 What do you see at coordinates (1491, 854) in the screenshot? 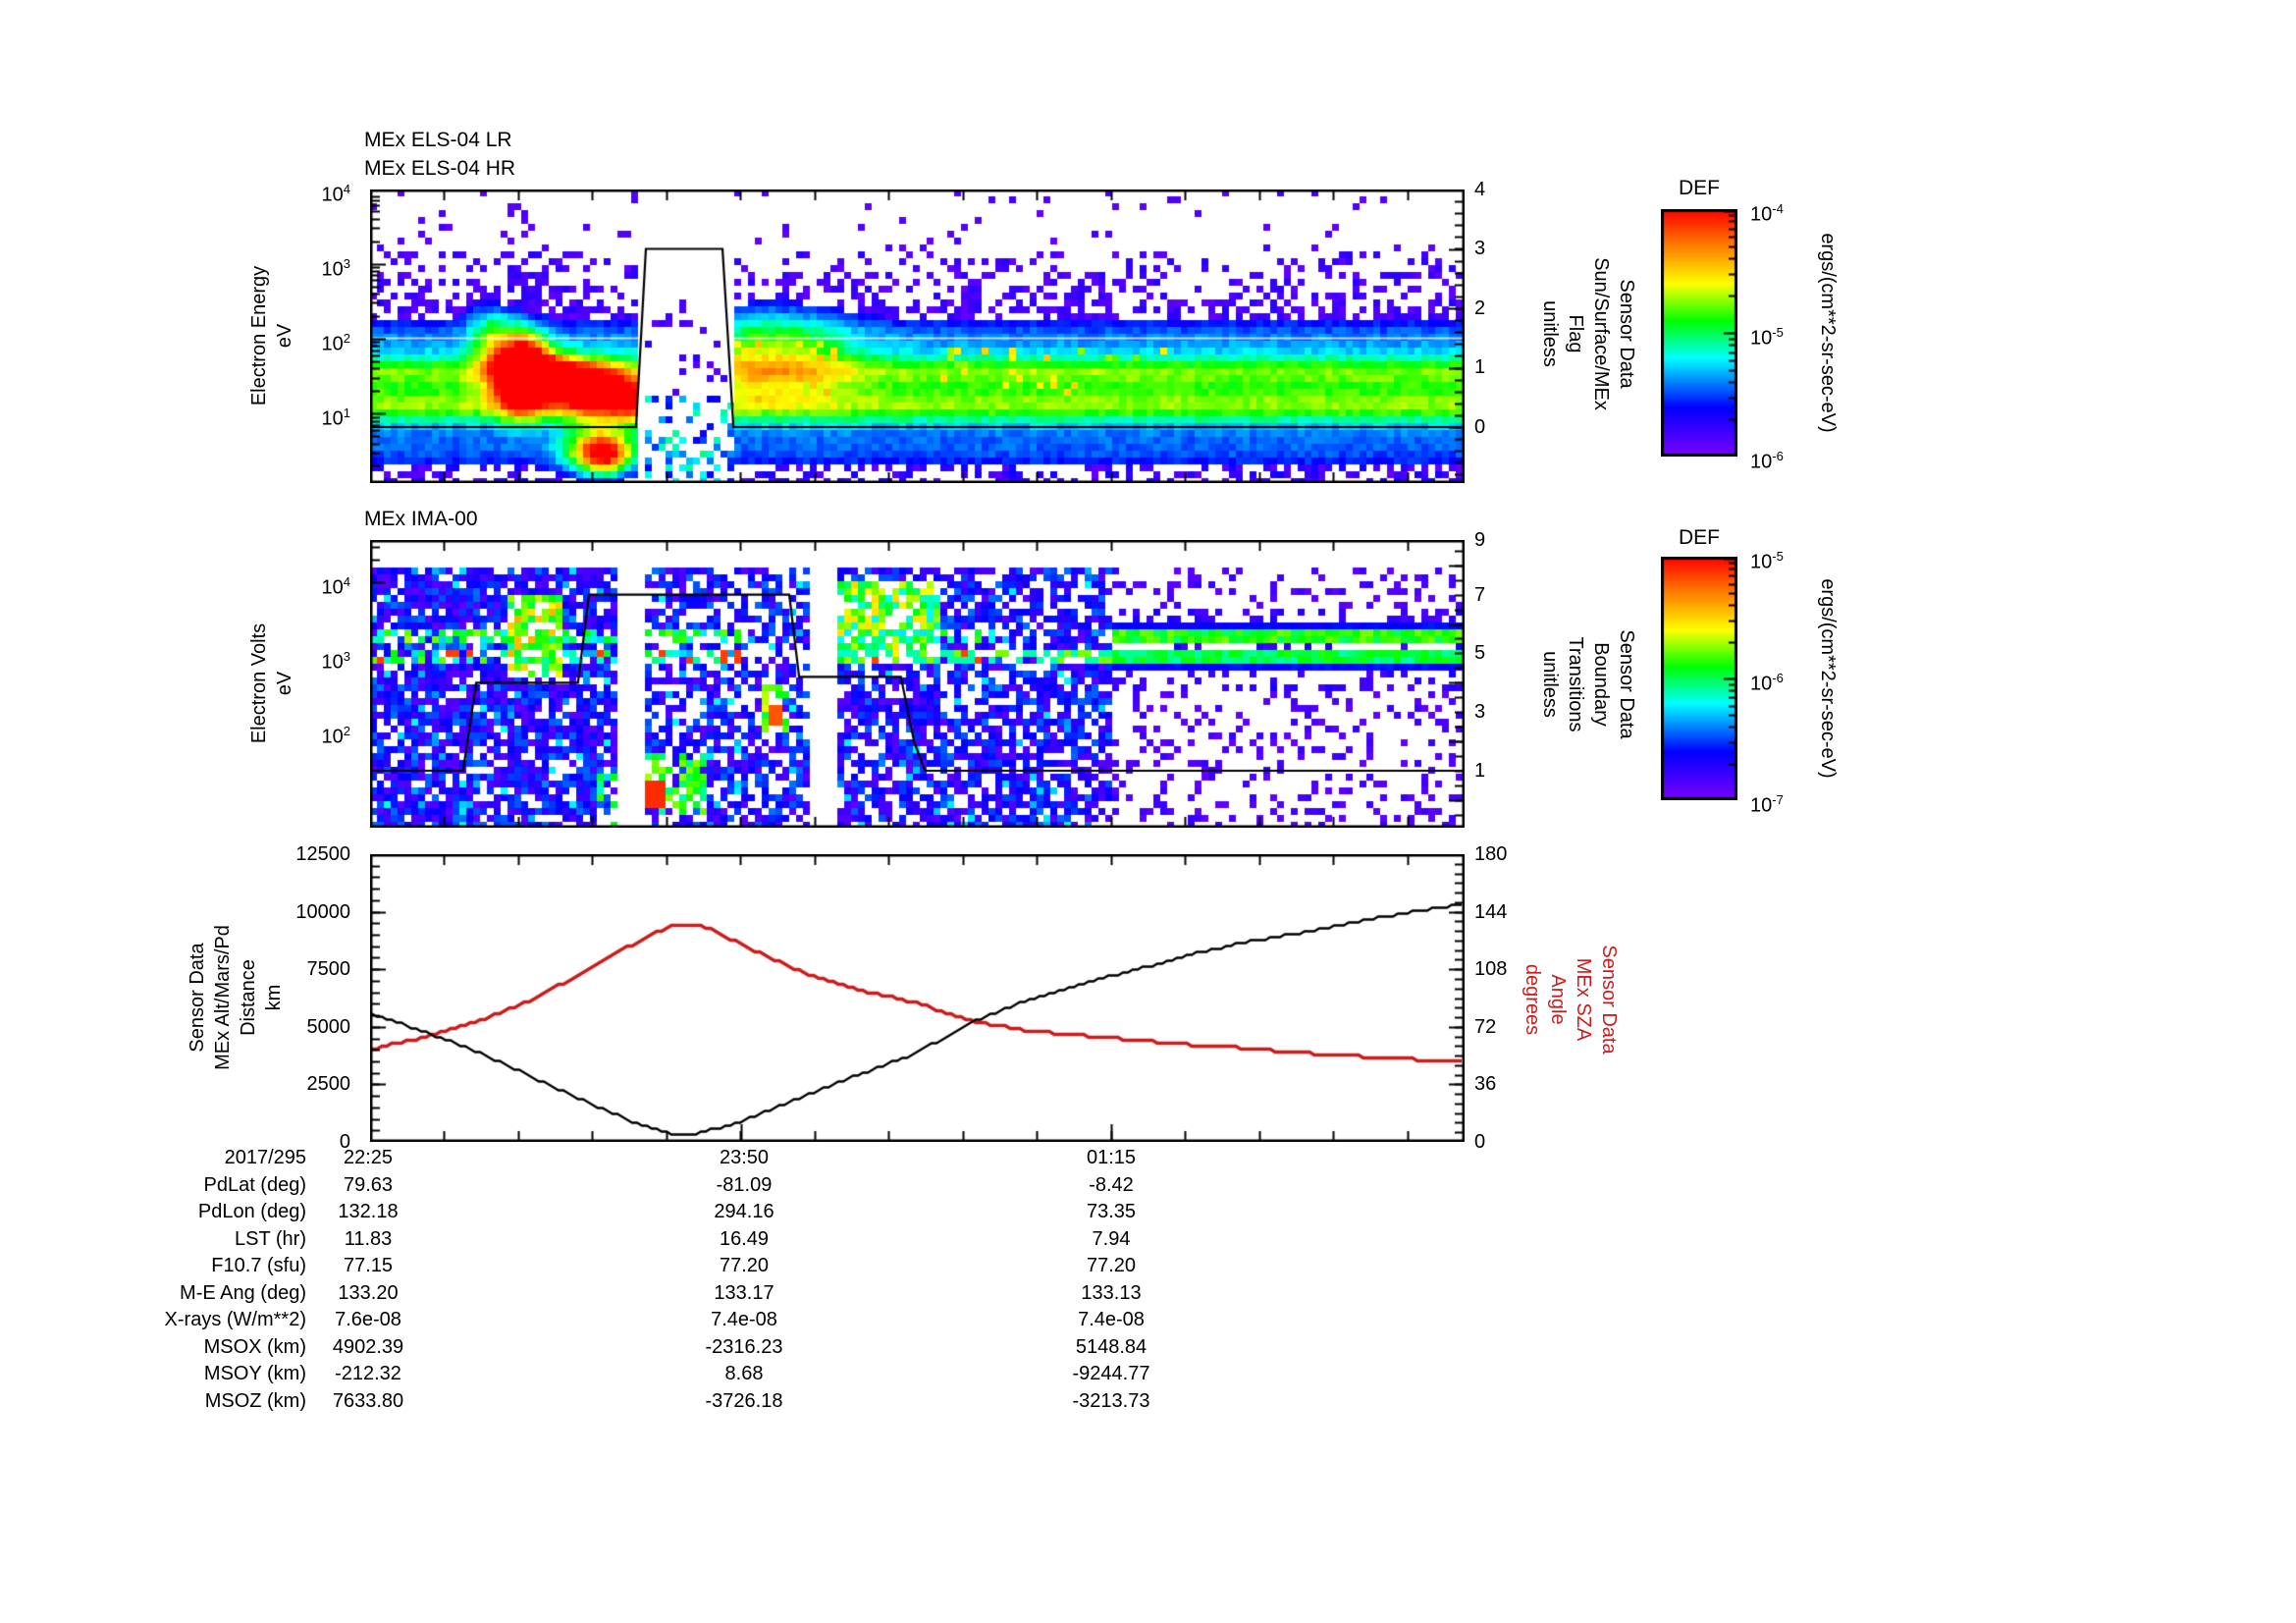
I see `line-right-tick-label: 180` at bounding box center [1491, 854].